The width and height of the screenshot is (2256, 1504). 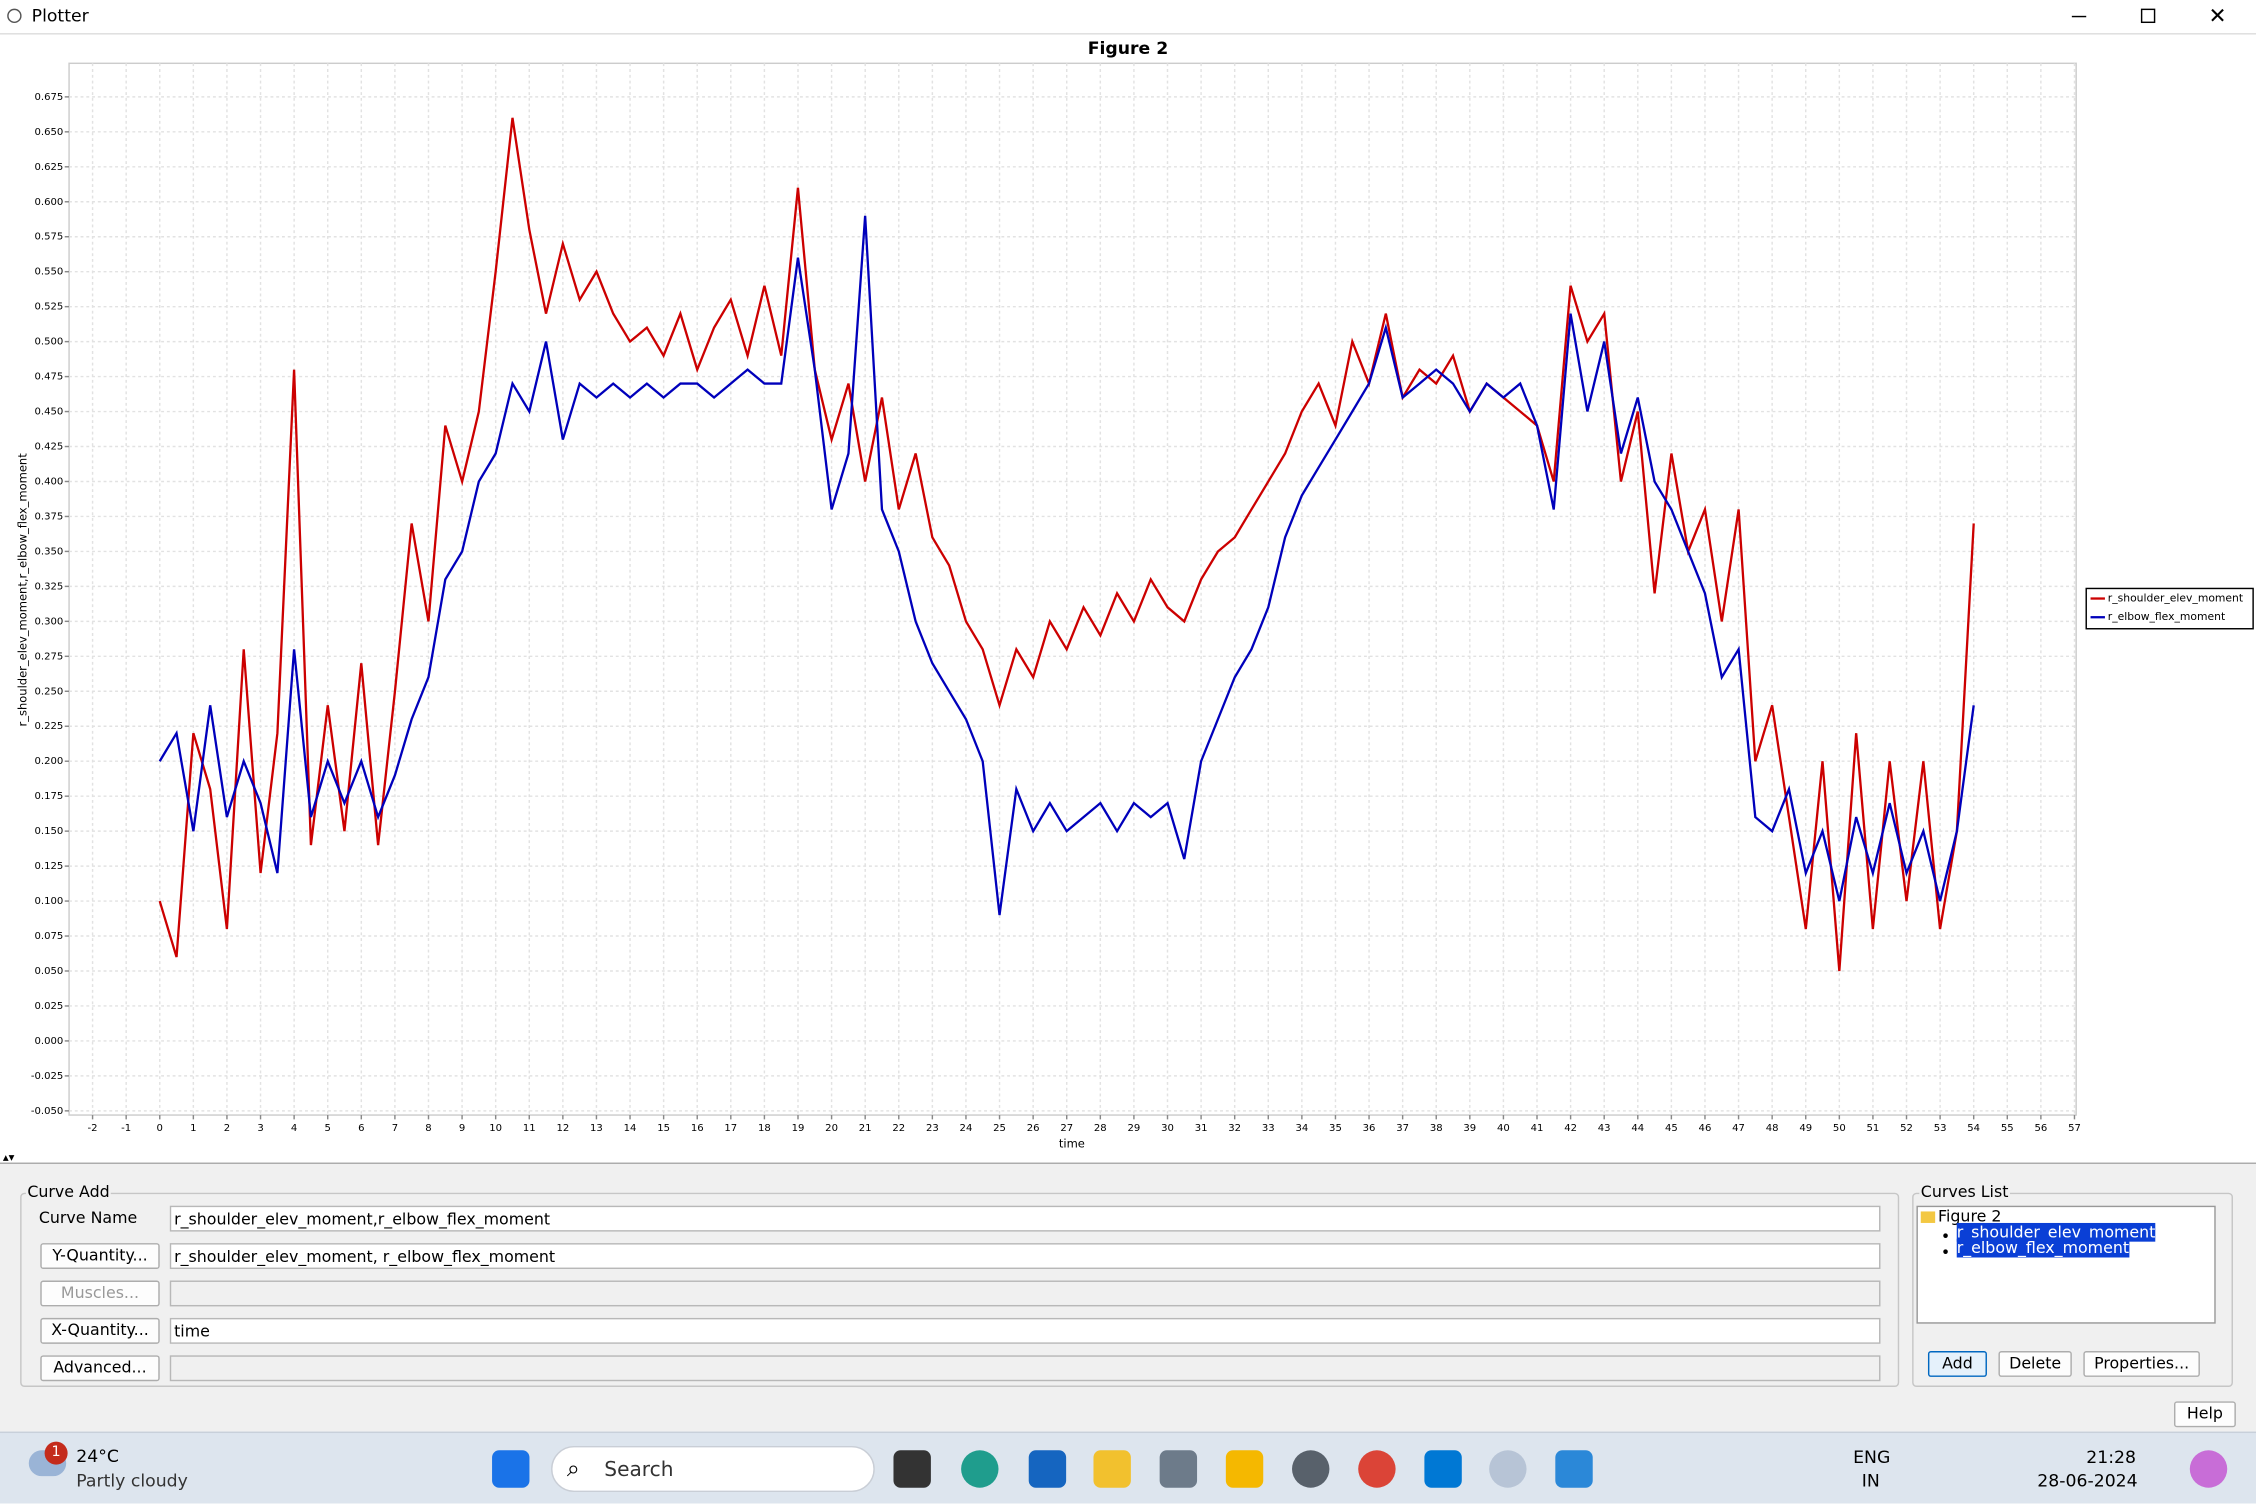 What do you see at coordinates (48, 97) in the screenshot?
I see `y-tick-label: 0.675` at bounding box center [48, 97].